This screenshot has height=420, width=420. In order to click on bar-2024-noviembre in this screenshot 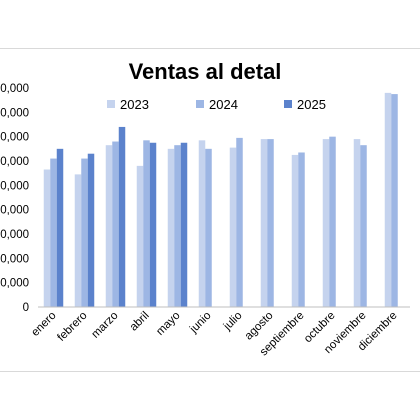, I will do `click(363, 226)`.